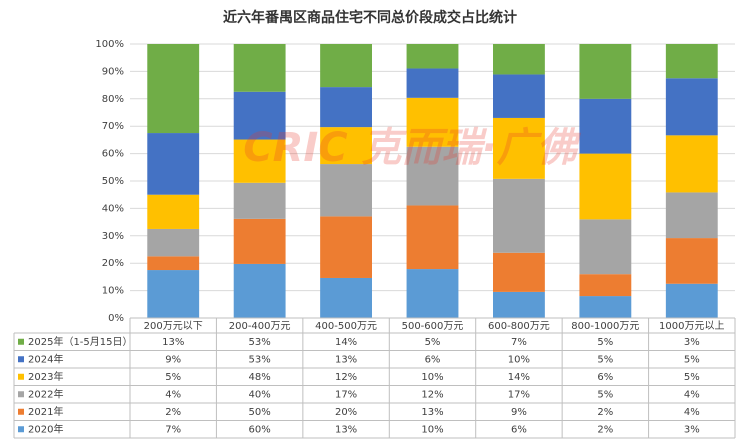  What do you see at coordinates (605, 326) in the screenshot?
I see `x-tick-label: 800-1000万元` at bounding box center [605, 326].